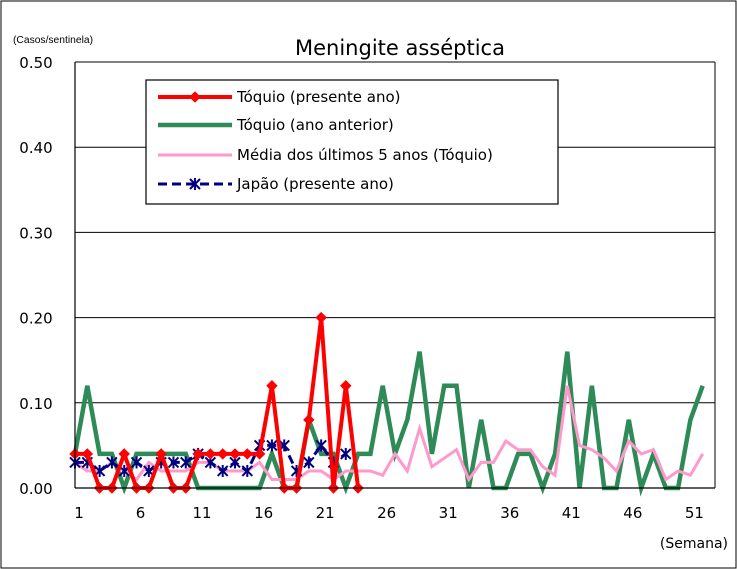  Describe the element at coordinates (263, 513) in the screenshot. I see `x-tick-label: 16` at that location.